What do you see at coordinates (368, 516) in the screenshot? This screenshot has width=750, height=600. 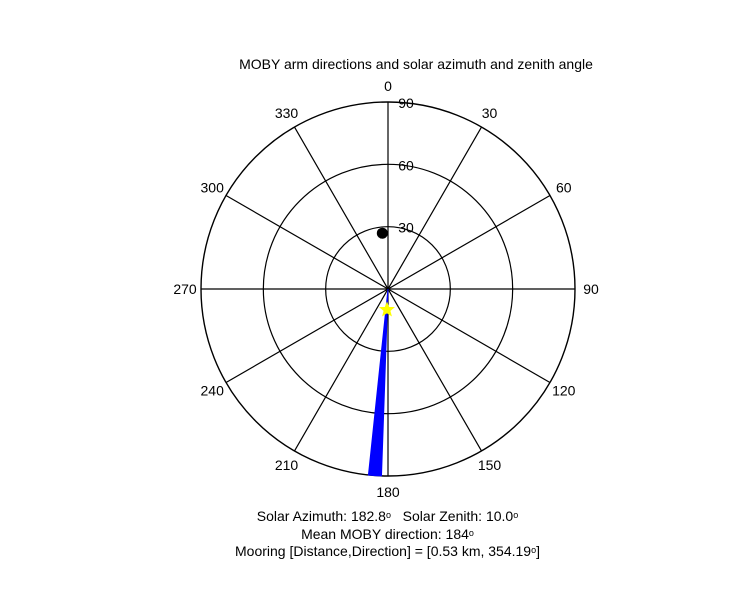 I see `solar-azimuth-value: 182.8` at bounding box center [368, 516].